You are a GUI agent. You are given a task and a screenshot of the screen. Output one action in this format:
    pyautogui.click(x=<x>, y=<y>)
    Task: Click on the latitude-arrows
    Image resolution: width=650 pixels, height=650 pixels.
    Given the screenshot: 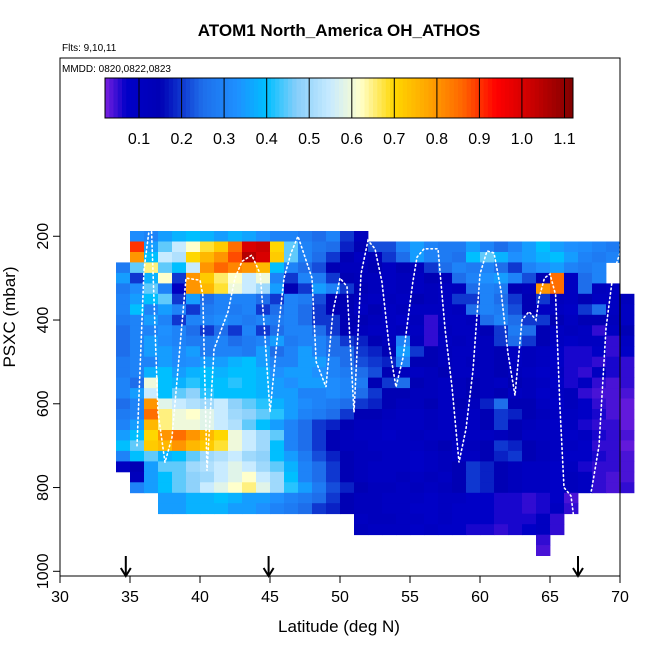 What is the action you would take?
    pyautogui.click(x=351, y=567)
    